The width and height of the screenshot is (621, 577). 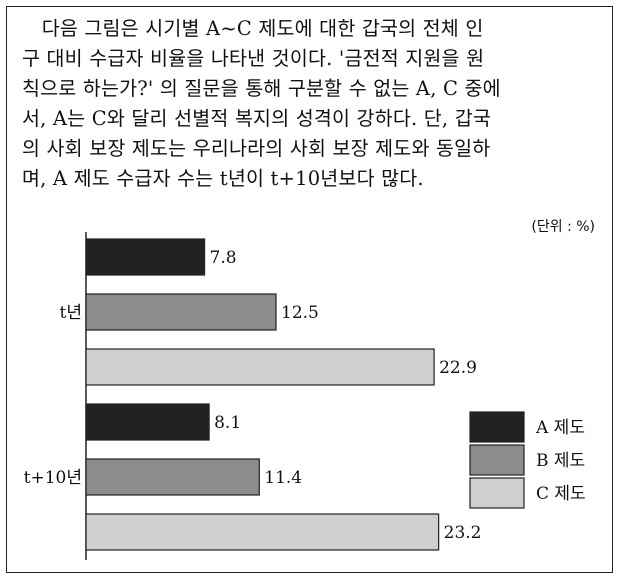 What do you see at coordinates (561, 494) in the screenshot?
I see `legend-label: C 제도` at bounding box center [561, 494].